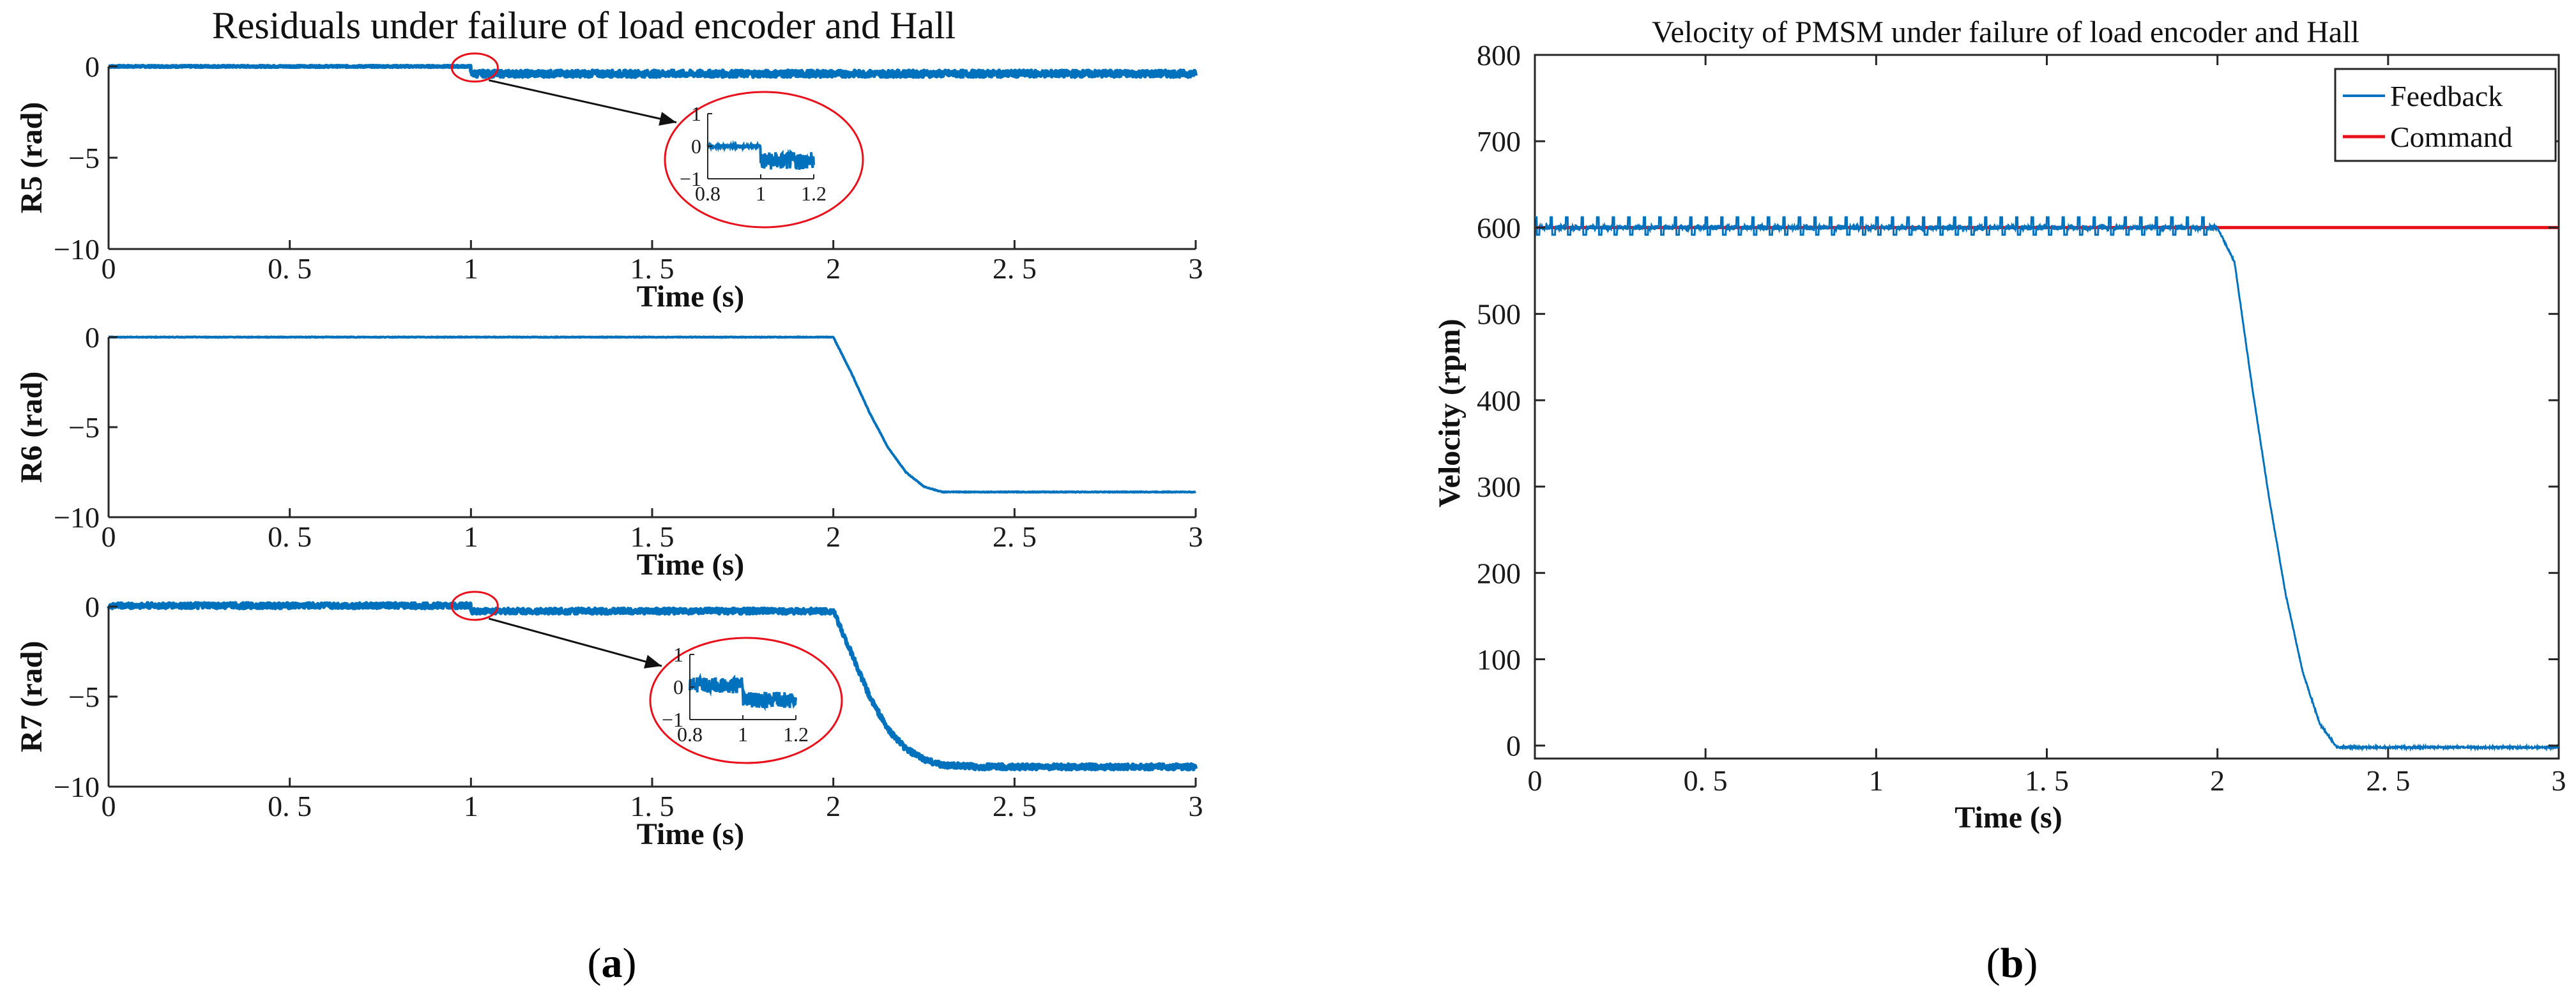 The image size is (2576, 1005). Describe the element at coordinates (1450, 413) in the screenshot. I see `y-axis-label: Velocity (rpm)` at that location.